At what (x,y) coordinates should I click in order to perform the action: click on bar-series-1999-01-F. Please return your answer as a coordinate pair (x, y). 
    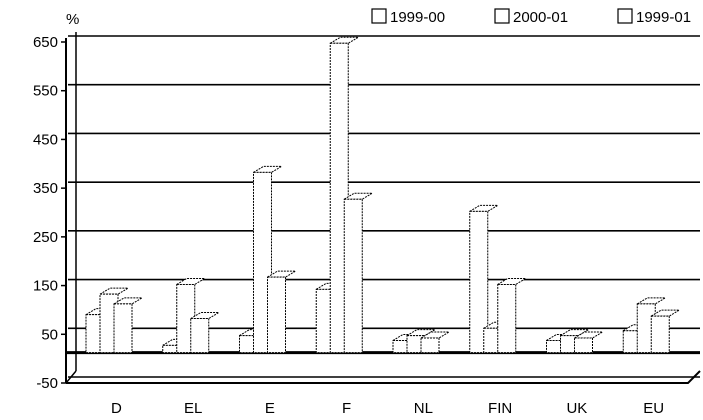
    Looking at the image, I should click on (353, 276).